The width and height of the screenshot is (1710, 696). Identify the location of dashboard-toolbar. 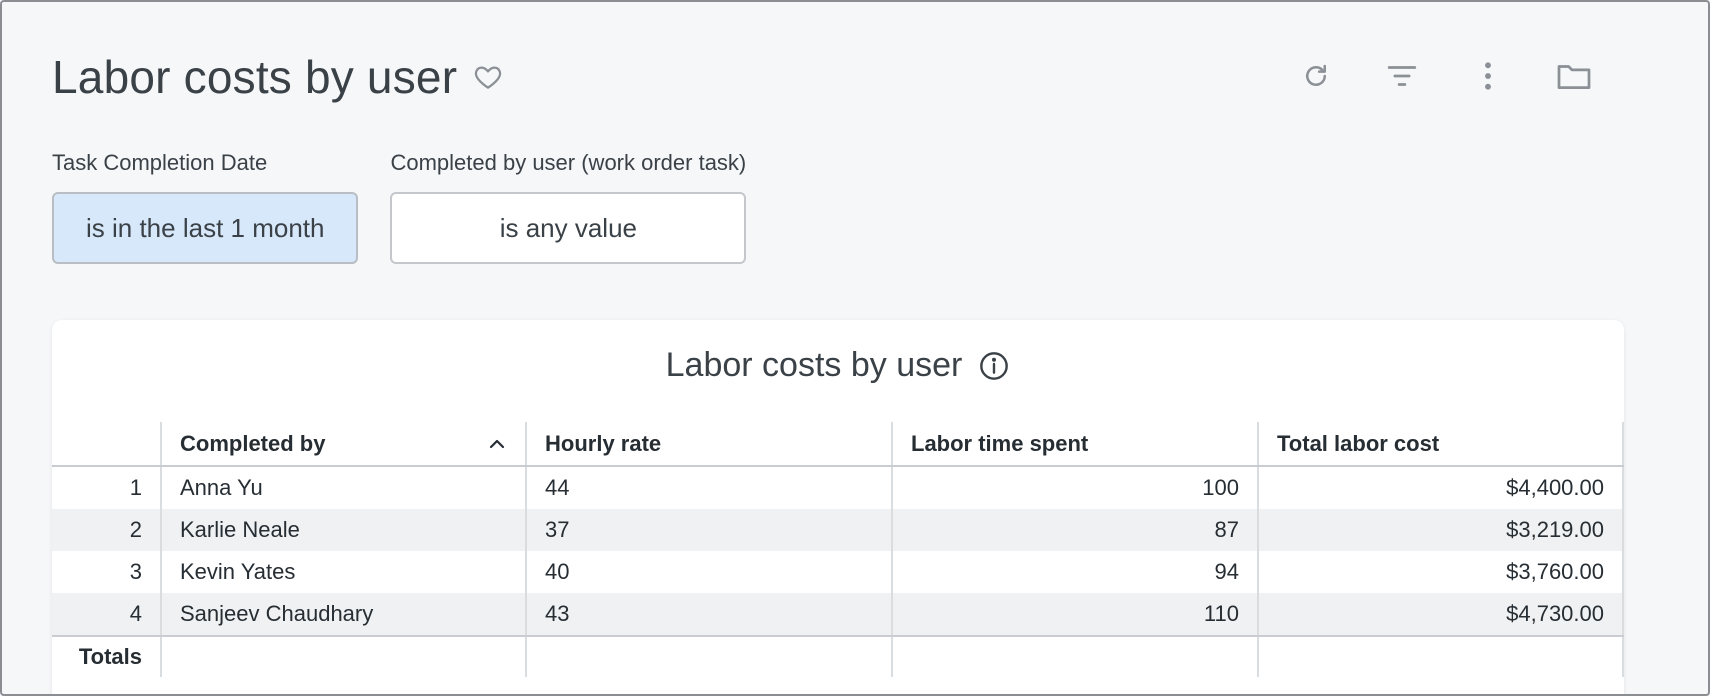
(1426, 78).